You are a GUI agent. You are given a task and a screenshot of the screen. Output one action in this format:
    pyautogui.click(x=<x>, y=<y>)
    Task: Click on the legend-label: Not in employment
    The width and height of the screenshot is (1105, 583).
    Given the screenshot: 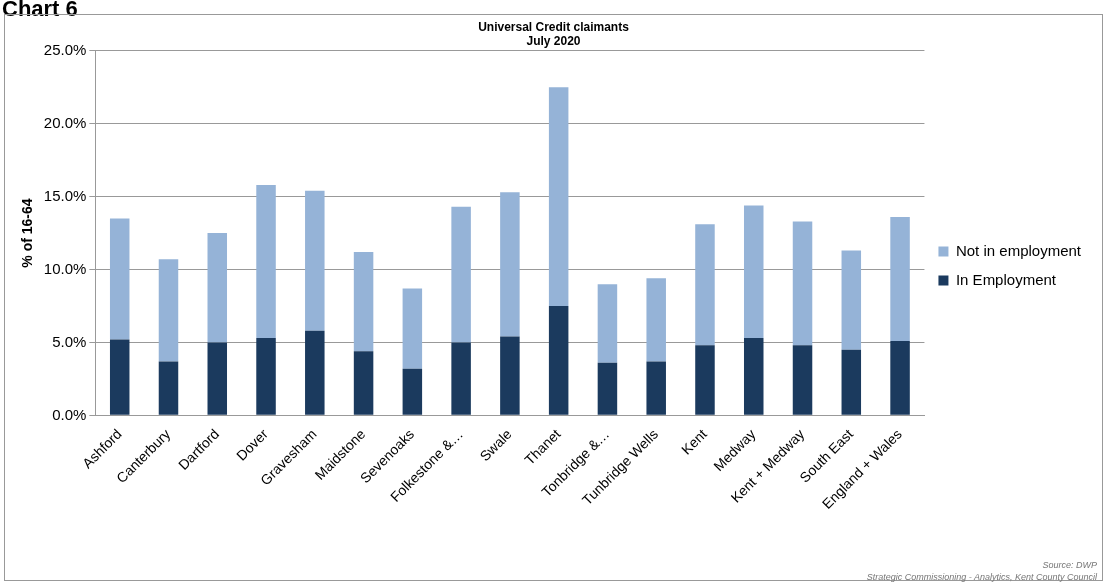 What is the action you would take?
    pyautogui.click(x=1018, y=250)
    